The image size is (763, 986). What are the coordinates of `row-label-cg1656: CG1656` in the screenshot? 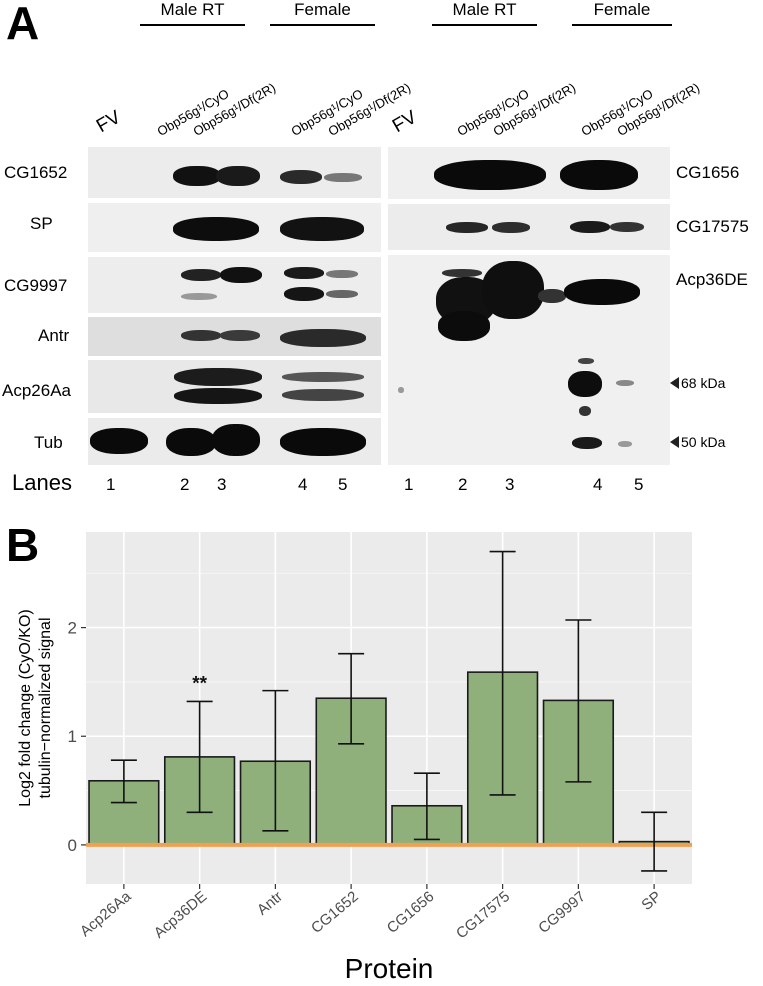 It's located at (708, 172).